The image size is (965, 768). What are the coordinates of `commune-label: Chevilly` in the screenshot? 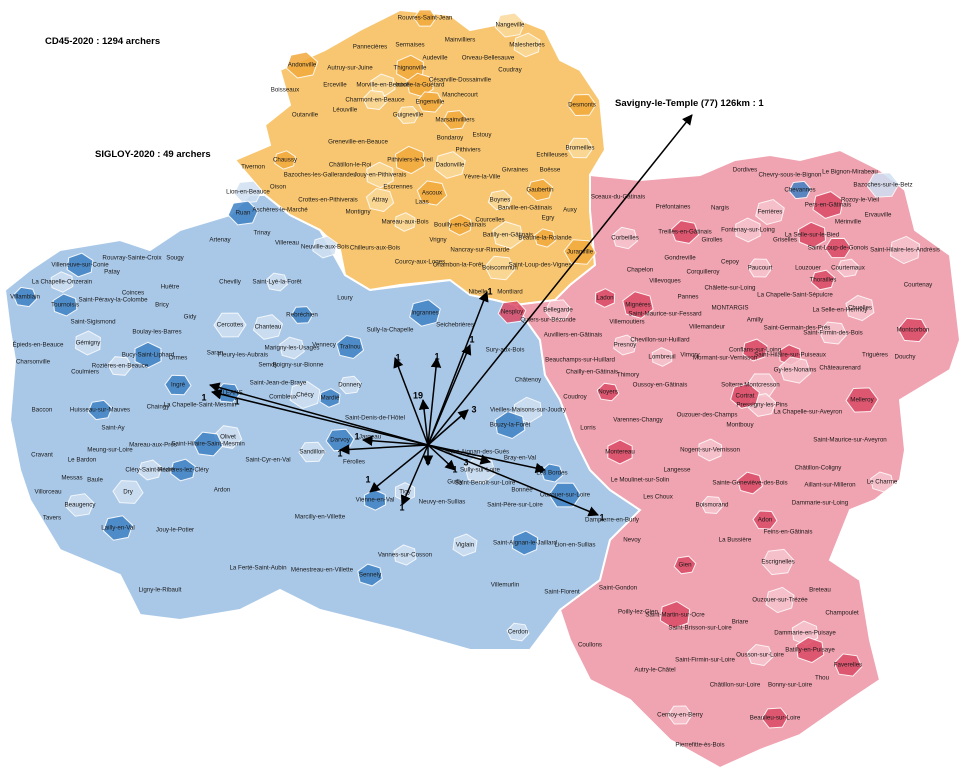 It's located at (230, 282).